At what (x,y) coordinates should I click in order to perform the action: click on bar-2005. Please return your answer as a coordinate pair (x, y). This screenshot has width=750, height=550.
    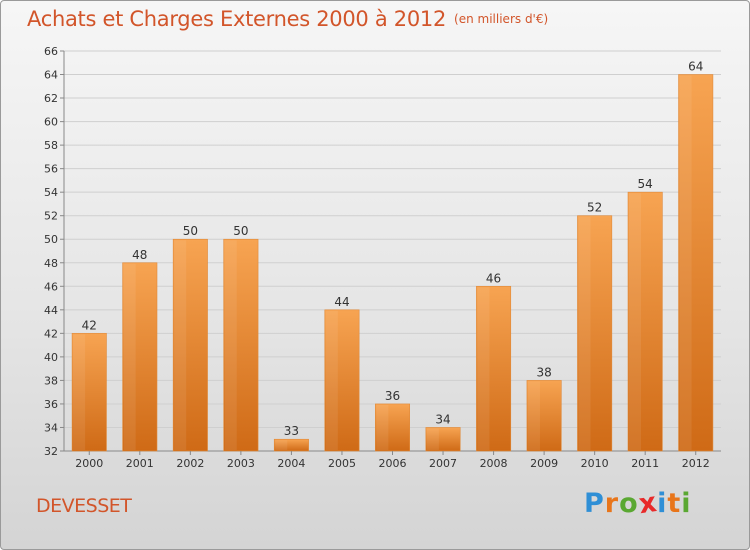
    Looking at the image, I should click on (342, 380).